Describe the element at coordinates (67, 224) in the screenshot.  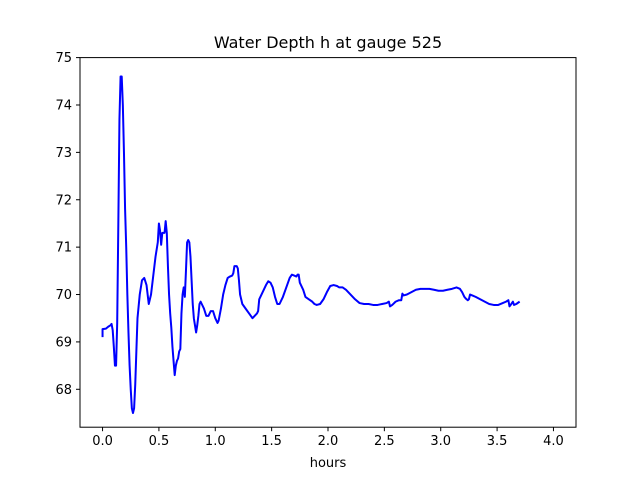
I see `y-axis: 68 69 70 71 72 73 74 75` at that location.